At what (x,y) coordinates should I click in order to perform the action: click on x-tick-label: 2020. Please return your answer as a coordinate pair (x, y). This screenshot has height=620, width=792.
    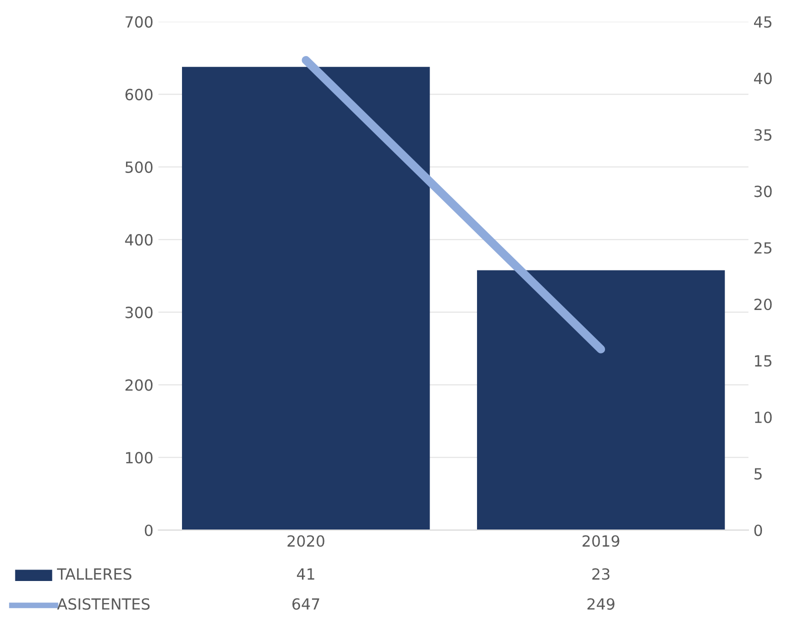
    Looking at the image, I should click on (306, 541).